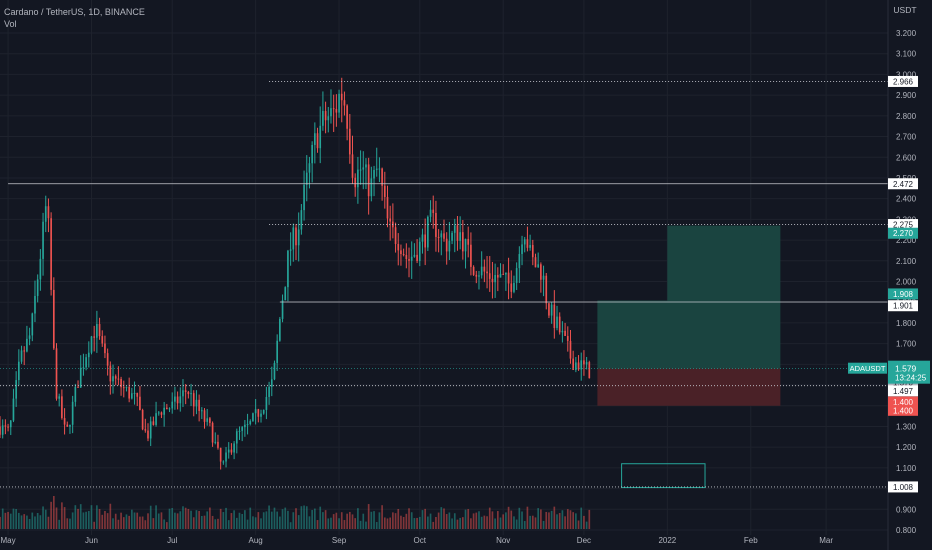 Image resolution: width=932 pixels, height=550 pixels. What do you see at coordinates (903, 233) in the screenshot?
I see `price-badge` at bounding box center [903, 233].